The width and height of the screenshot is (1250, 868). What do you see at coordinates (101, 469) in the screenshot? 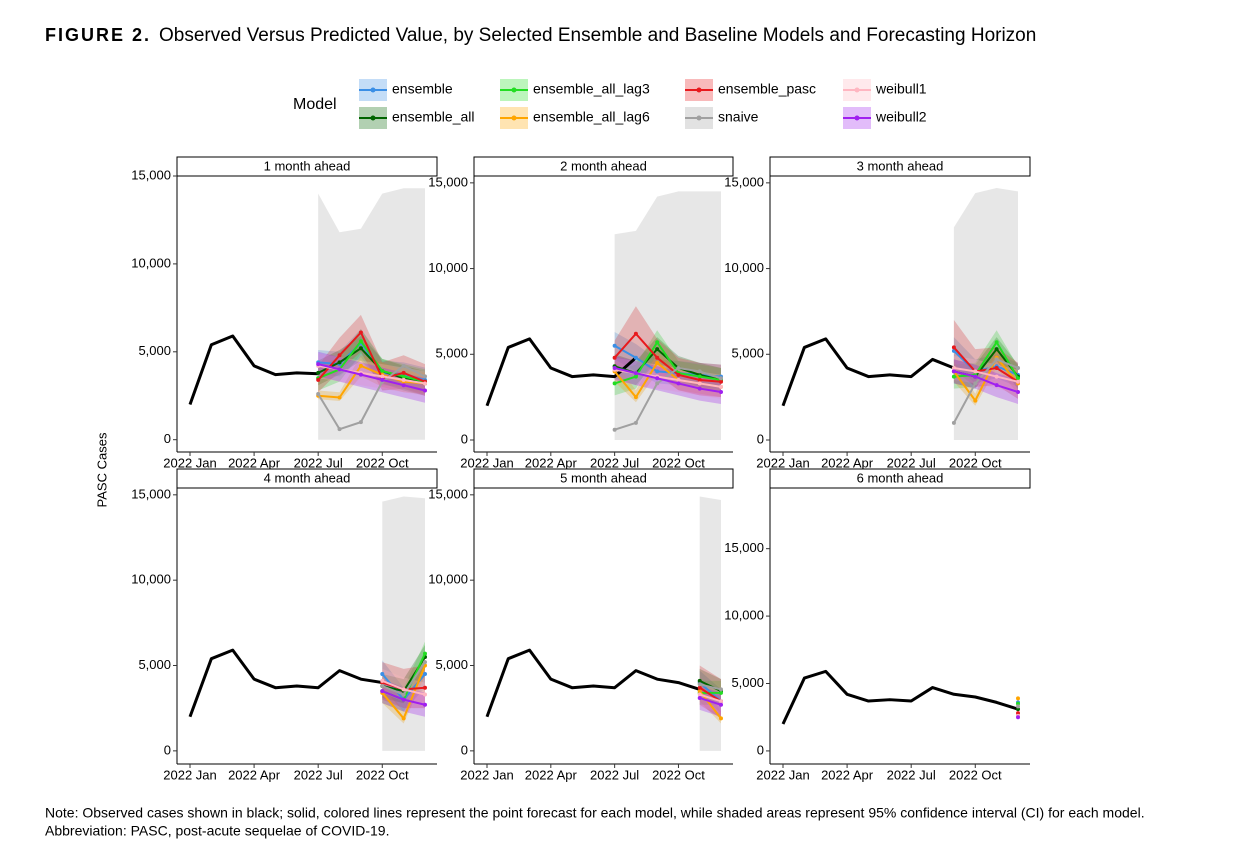
I see `y-axis-label: PASC Cases` at bounding box center [101, 469].